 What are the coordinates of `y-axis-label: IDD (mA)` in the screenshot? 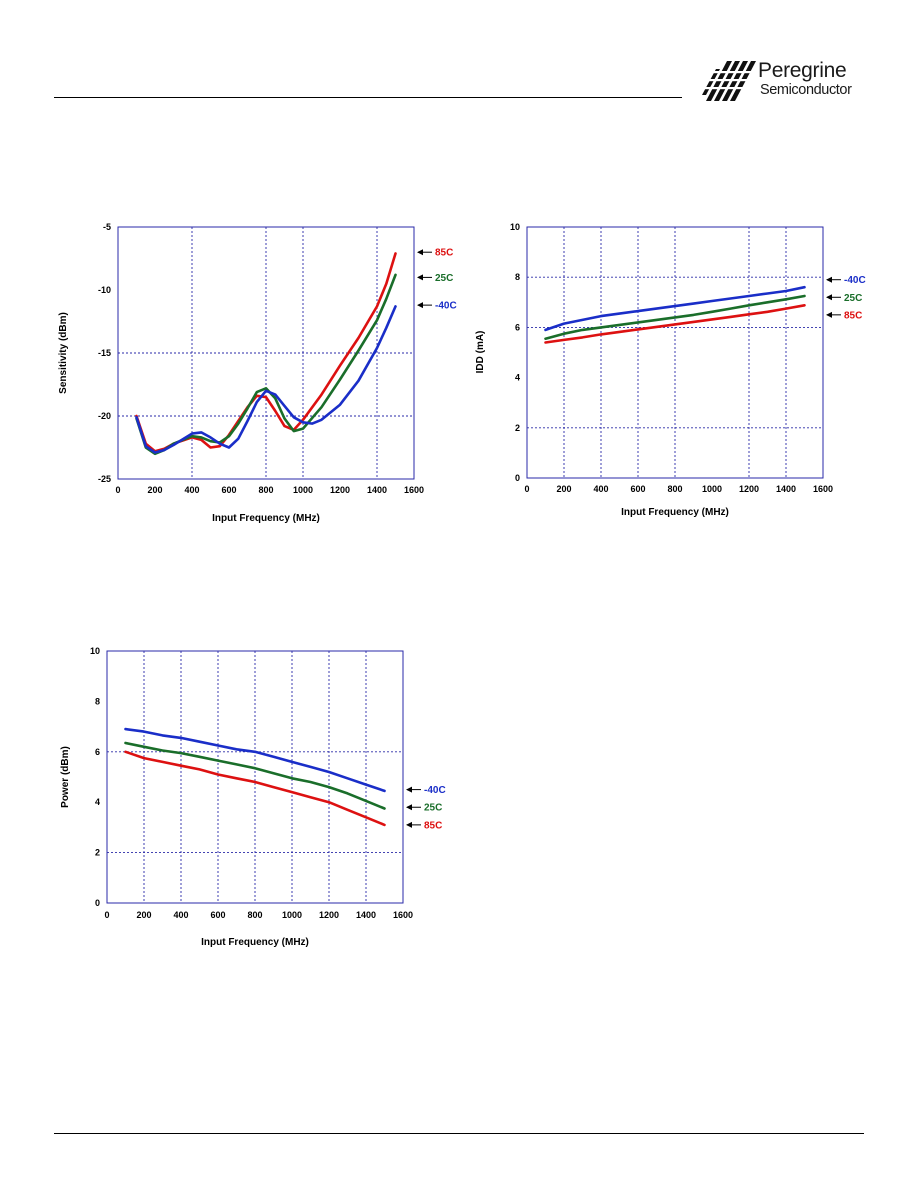 It's located at (480, 352).